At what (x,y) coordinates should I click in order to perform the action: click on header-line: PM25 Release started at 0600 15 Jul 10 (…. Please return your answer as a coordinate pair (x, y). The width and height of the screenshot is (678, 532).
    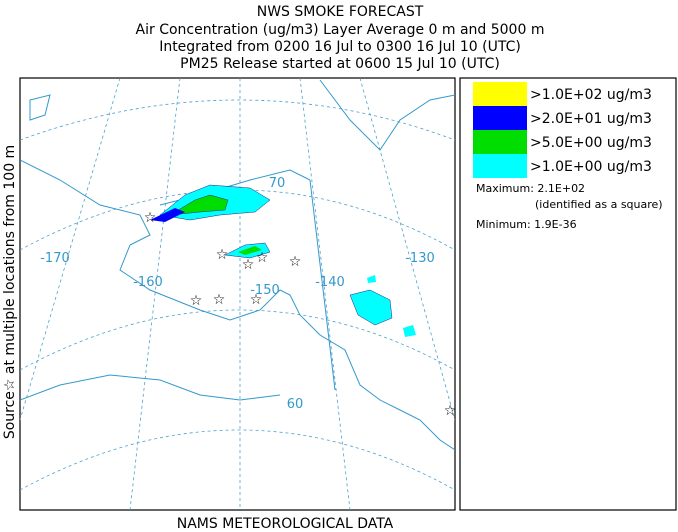
    Looking at the image, I should click on (340, 64).